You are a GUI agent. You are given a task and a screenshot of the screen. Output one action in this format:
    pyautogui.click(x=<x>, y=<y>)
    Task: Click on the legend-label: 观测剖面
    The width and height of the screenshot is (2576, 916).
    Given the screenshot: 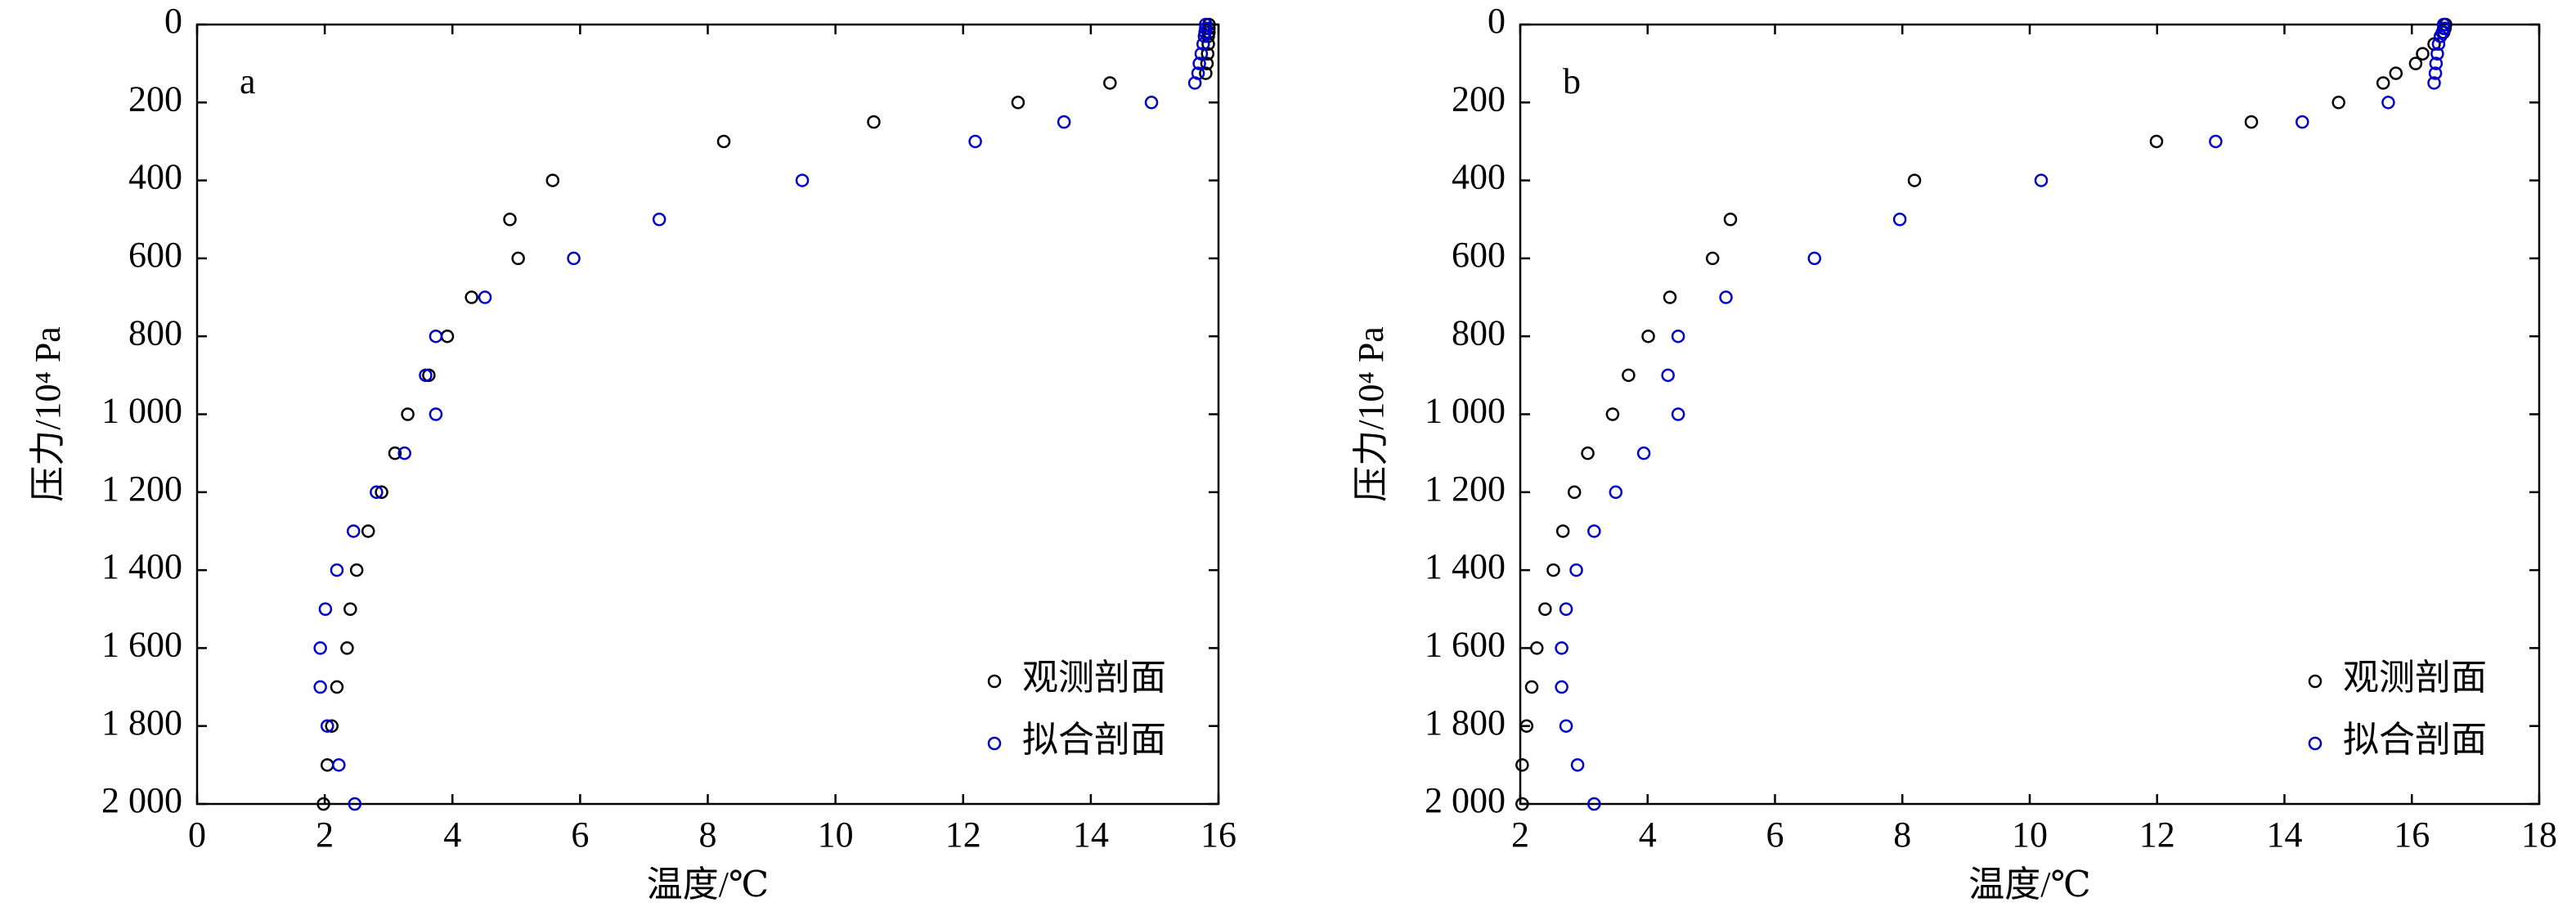 What is the action you would take?
    pyautogui.click(x=1094, y=678)
    